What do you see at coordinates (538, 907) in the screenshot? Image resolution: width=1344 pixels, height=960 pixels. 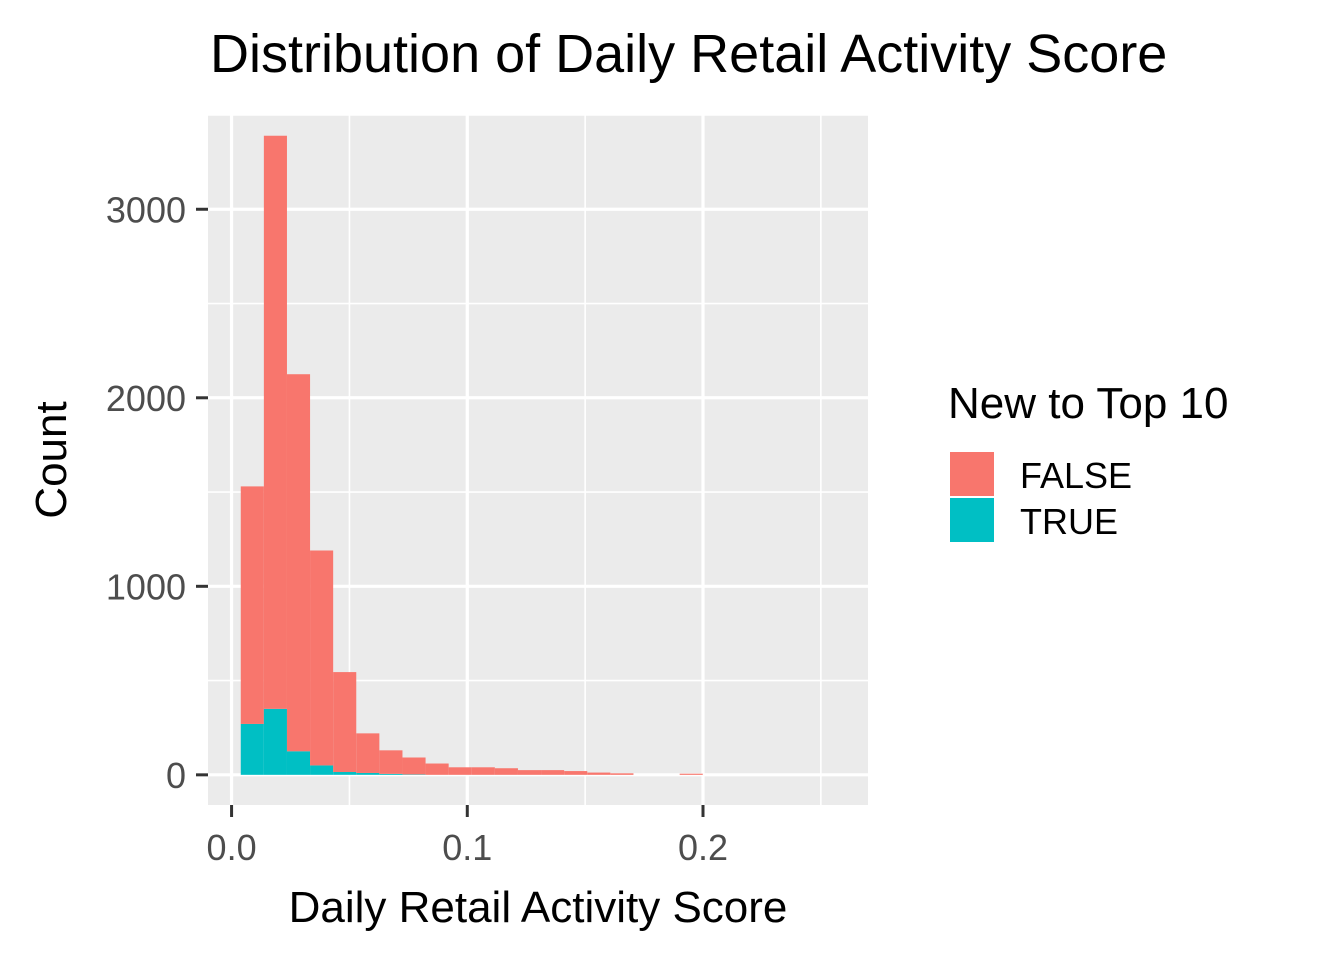 I see `x-axis-label: Daily Retail Activity Score` at bounding box center [538, 907].